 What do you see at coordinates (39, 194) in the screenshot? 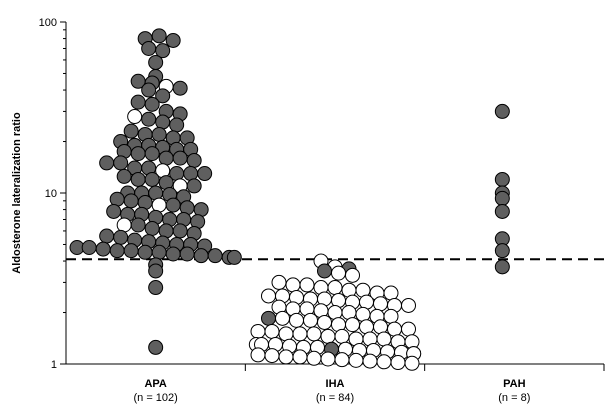
I see `y-axis: 1 10 100 Aldosterone lateralization ratio` at bounding box center [39, 194].